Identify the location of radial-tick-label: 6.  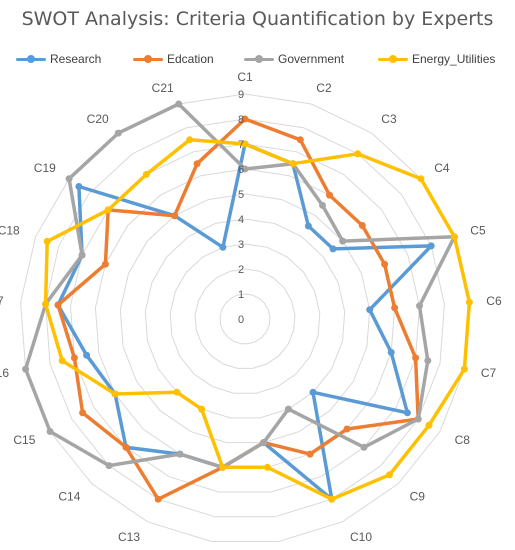
(241, 170).